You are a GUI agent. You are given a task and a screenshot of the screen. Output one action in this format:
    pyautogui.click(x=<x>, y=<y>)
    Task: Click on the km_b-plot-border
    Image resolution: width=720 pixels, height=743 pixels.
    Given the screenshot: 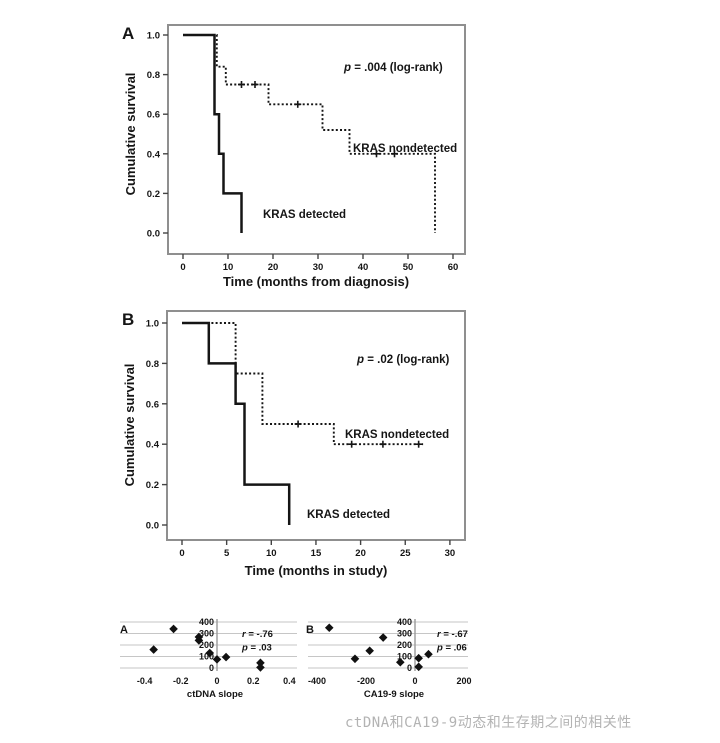 What is the action you would take?
    pyautogui.click(x=316, y=425)
    